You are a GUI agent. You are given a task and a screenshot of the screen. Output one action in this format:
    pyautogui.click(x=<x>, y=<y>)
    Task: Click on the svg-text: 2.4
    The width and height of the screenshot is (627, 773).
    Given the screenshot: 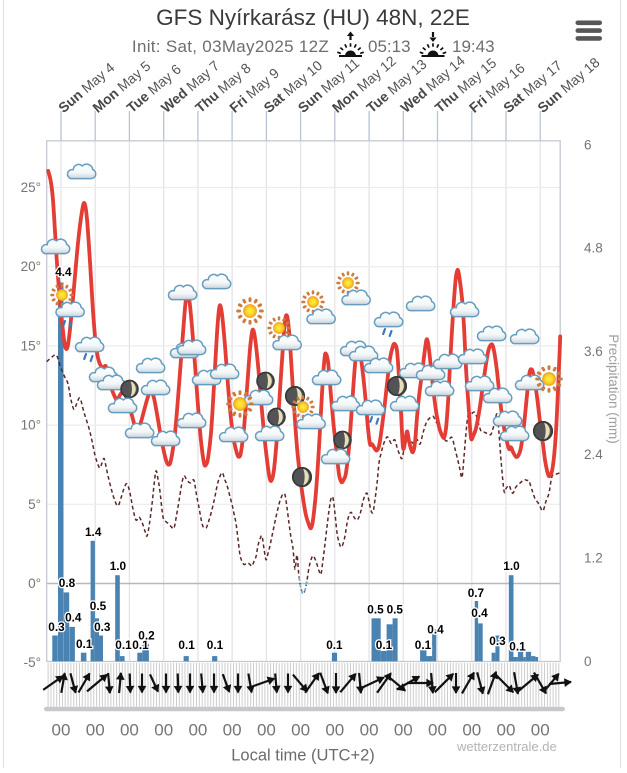 What is the action you would take?
    pyautogui.click(x=593, y=454)
    